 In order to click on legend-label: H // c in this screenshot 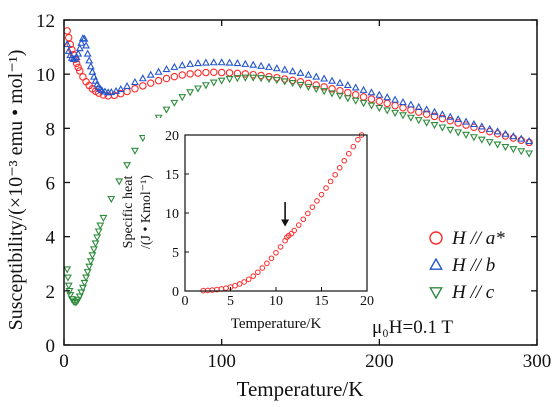, I will do `click(473, 292)`.